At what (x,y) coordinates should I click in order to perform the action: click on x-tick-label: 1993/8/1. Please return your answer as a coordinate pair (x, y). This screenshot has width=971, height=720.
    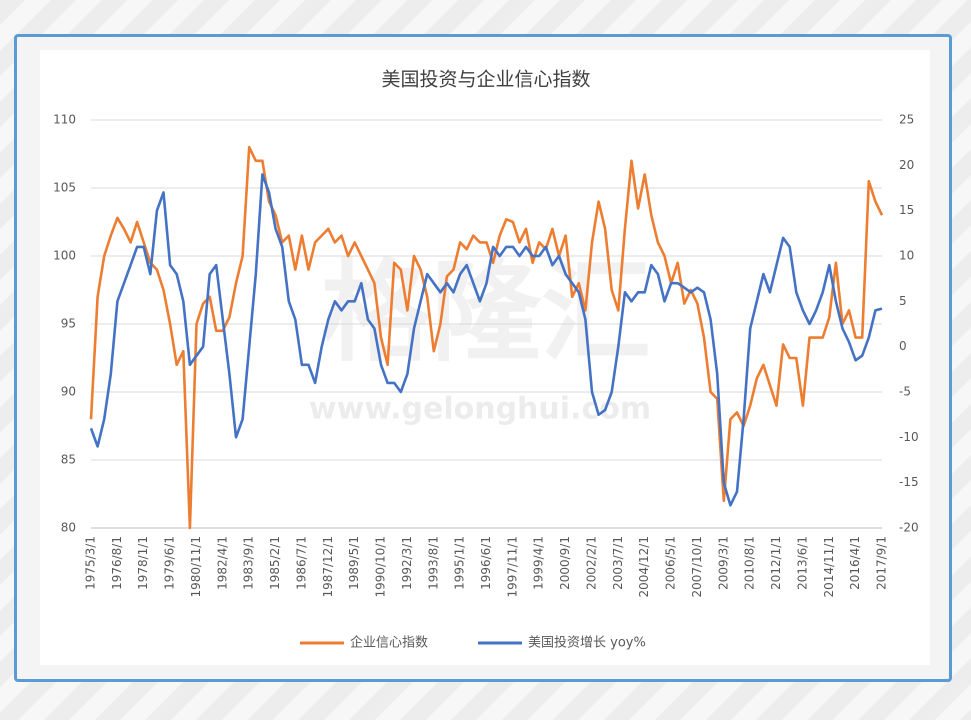
    Looking at the image, I should click on (433, 563).